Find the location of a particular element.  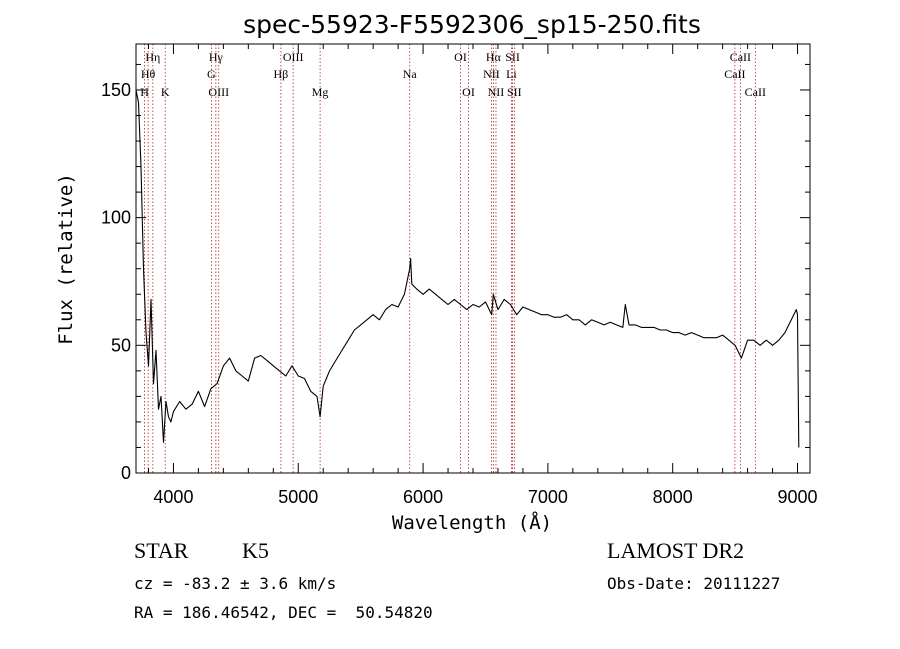

marker-label: G is located at coordinates (211, 74).